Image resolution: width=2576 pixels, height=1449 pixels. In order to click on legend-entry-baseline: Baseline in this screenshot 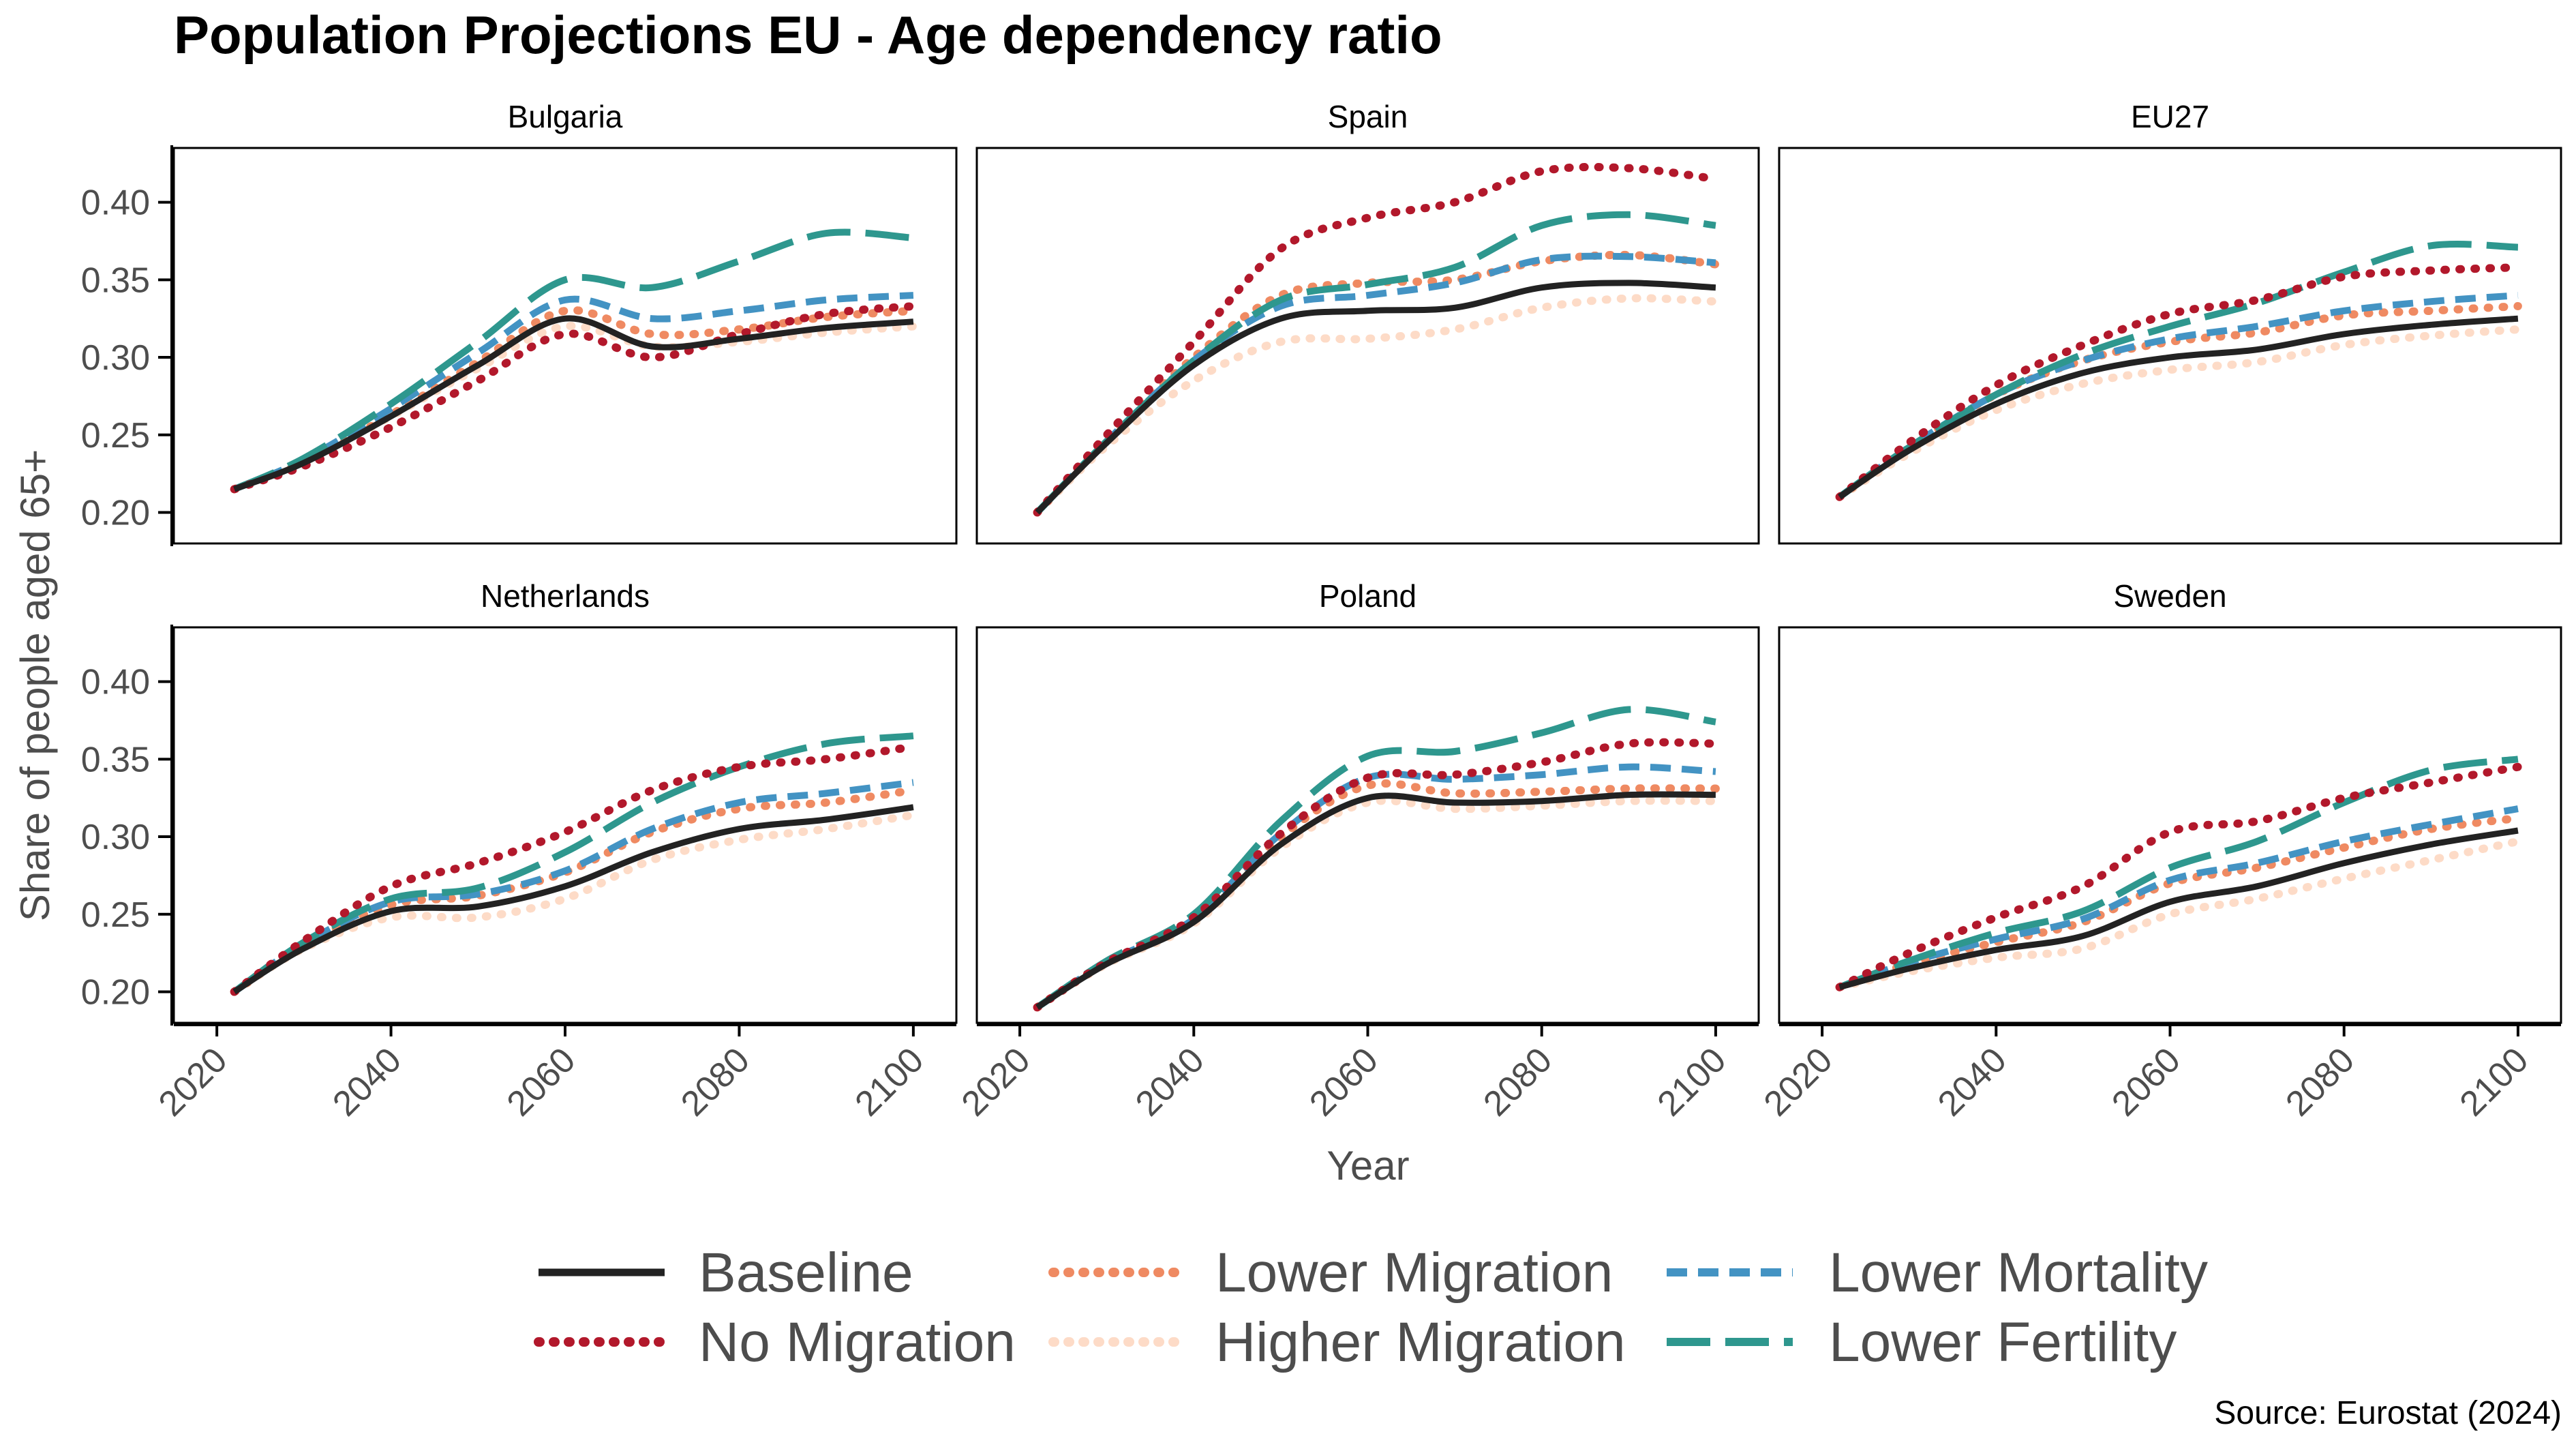, I will do `click(726, 1273)`.